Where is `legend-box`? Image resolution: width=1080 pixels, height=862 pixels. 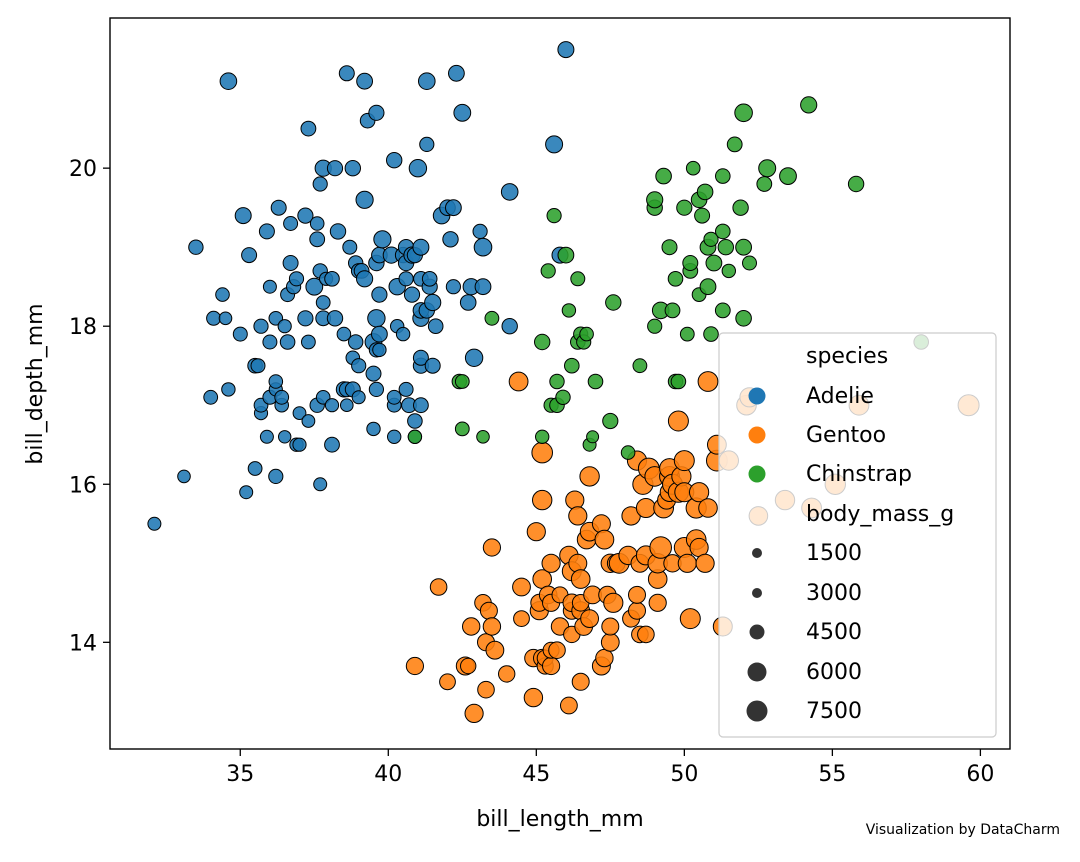
legend-box is located at coordinates (857, 535).